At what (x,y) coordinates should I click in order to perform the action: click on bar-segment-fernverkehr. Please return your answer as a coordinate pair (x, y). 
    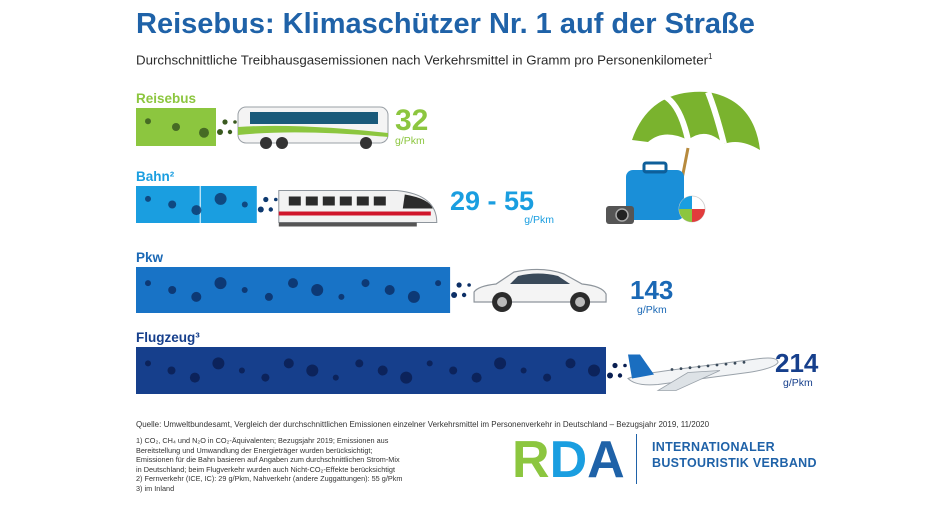
    Looking at the image, I should click on (168, 204).